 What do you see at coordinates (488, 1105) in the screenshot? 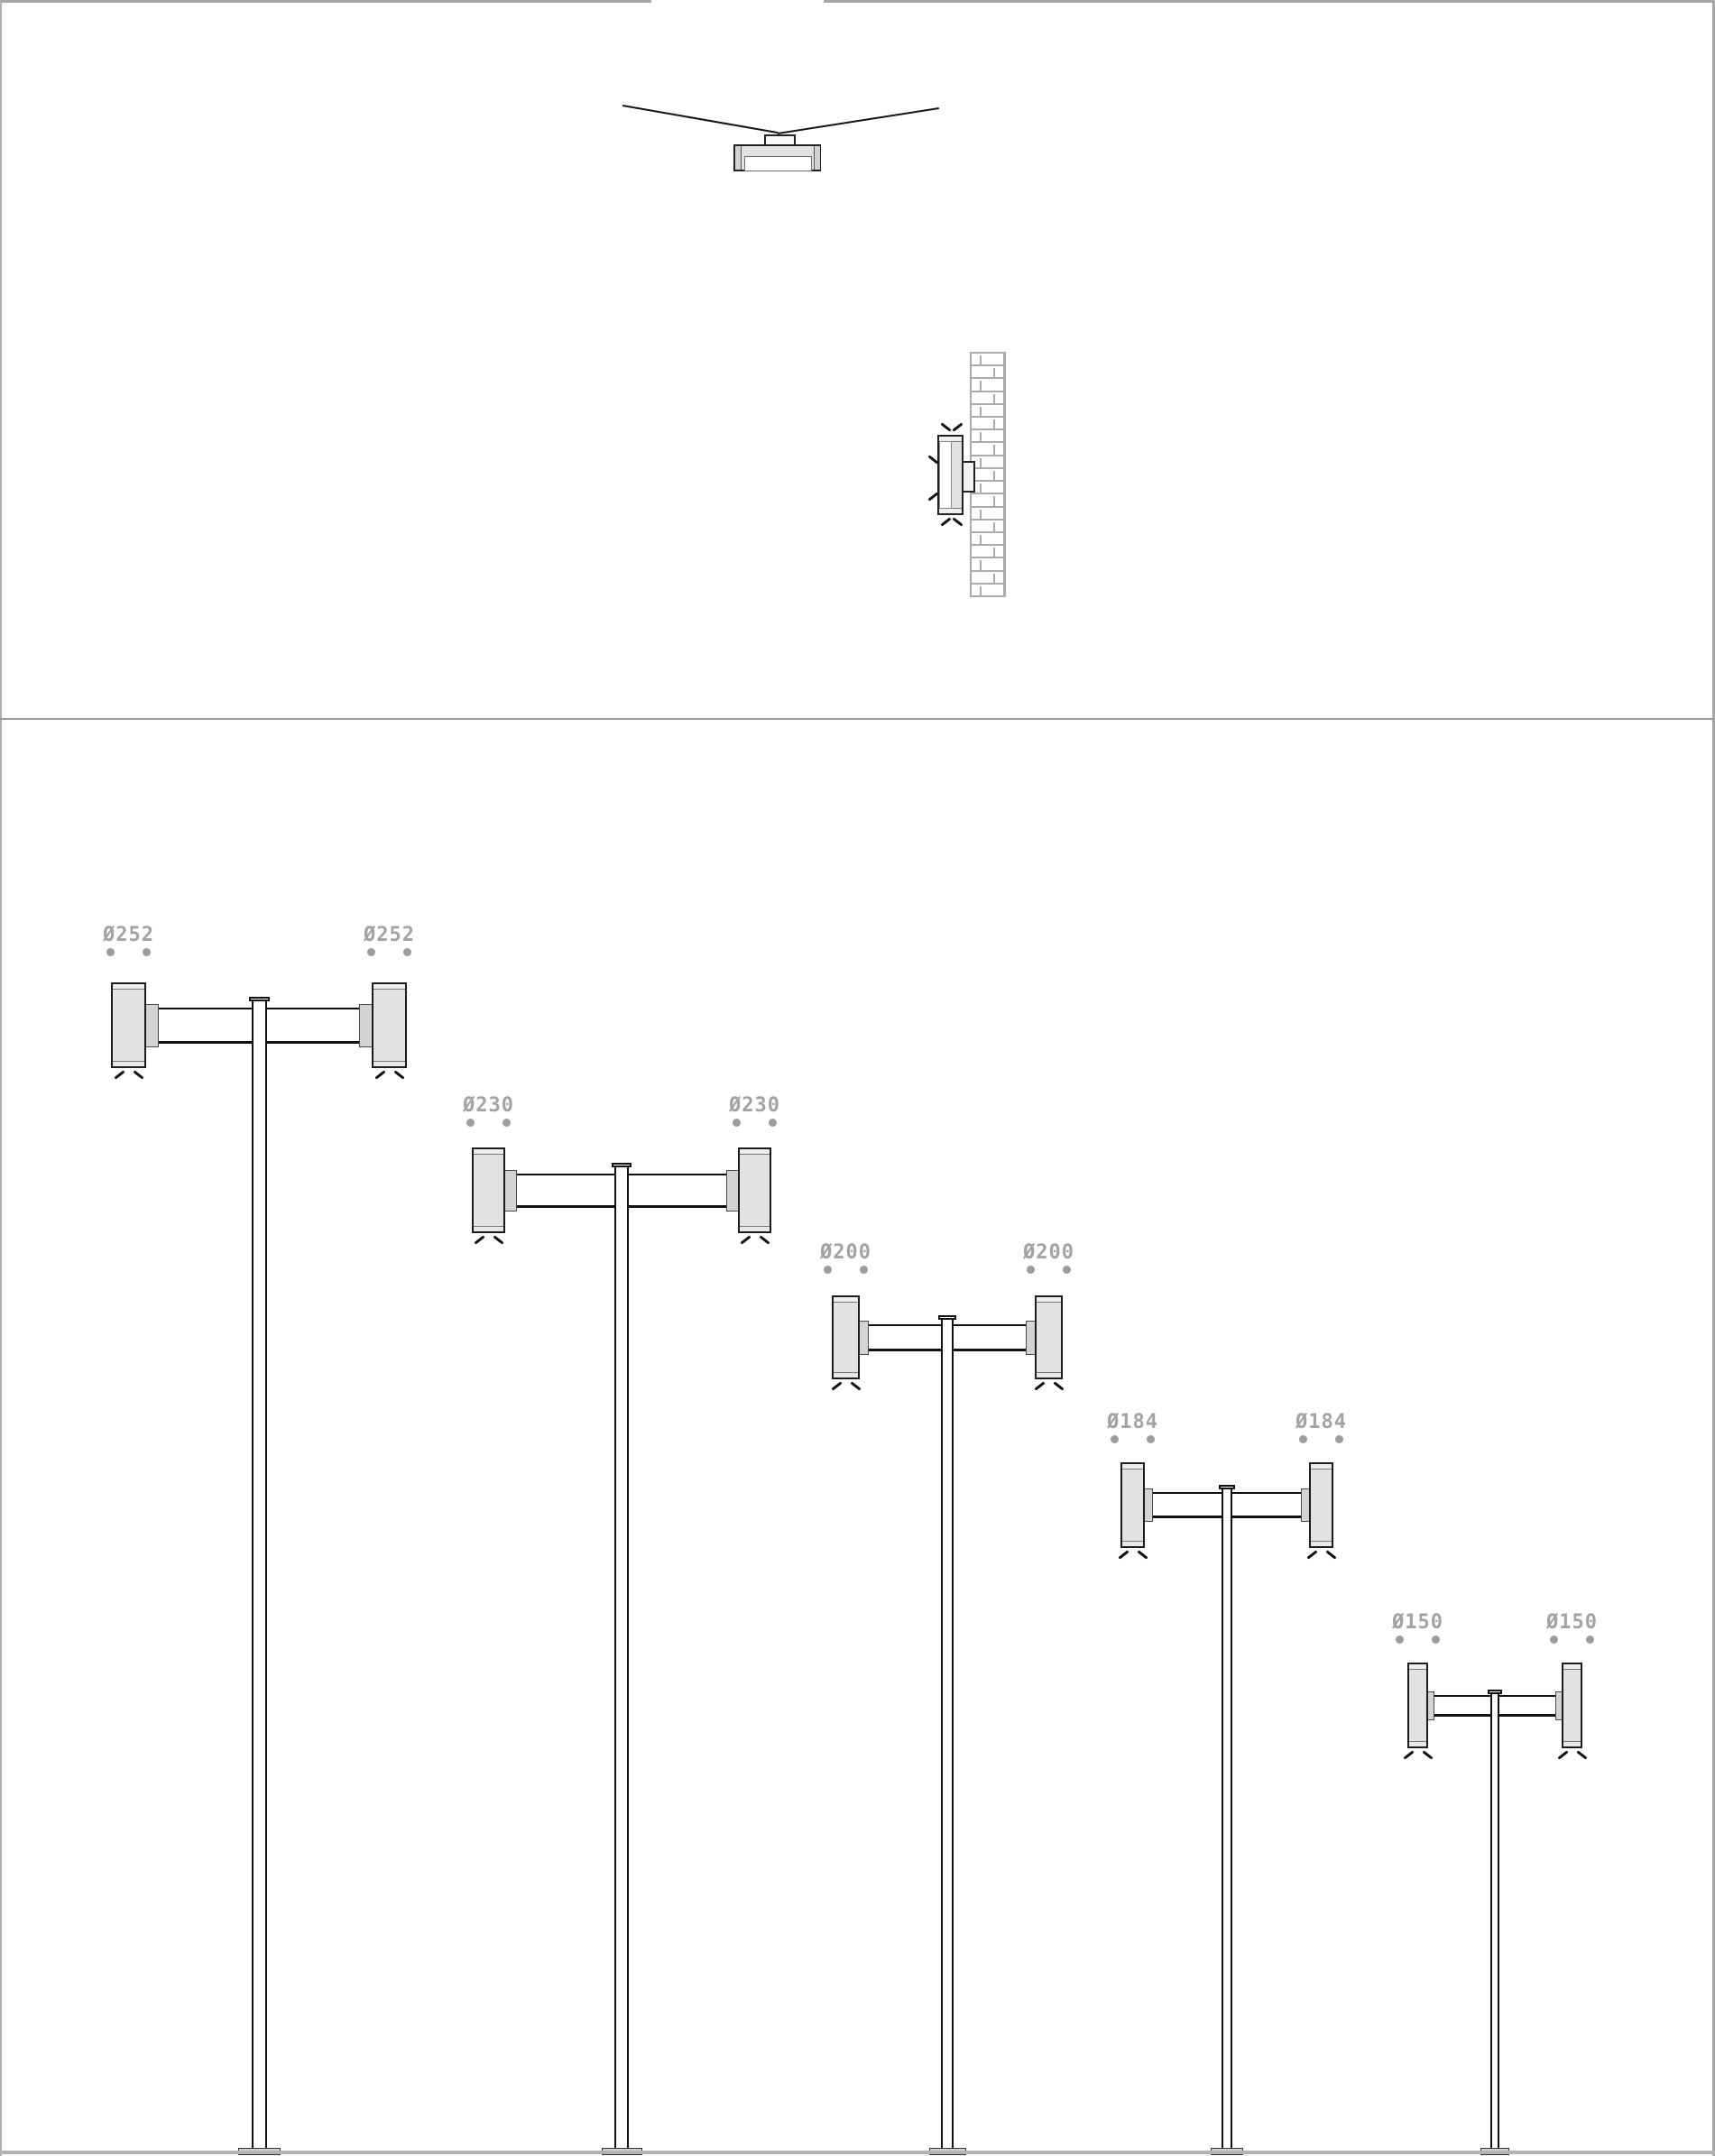
I see `diameter-label: Ø230` at bounding box center [488, 1105].